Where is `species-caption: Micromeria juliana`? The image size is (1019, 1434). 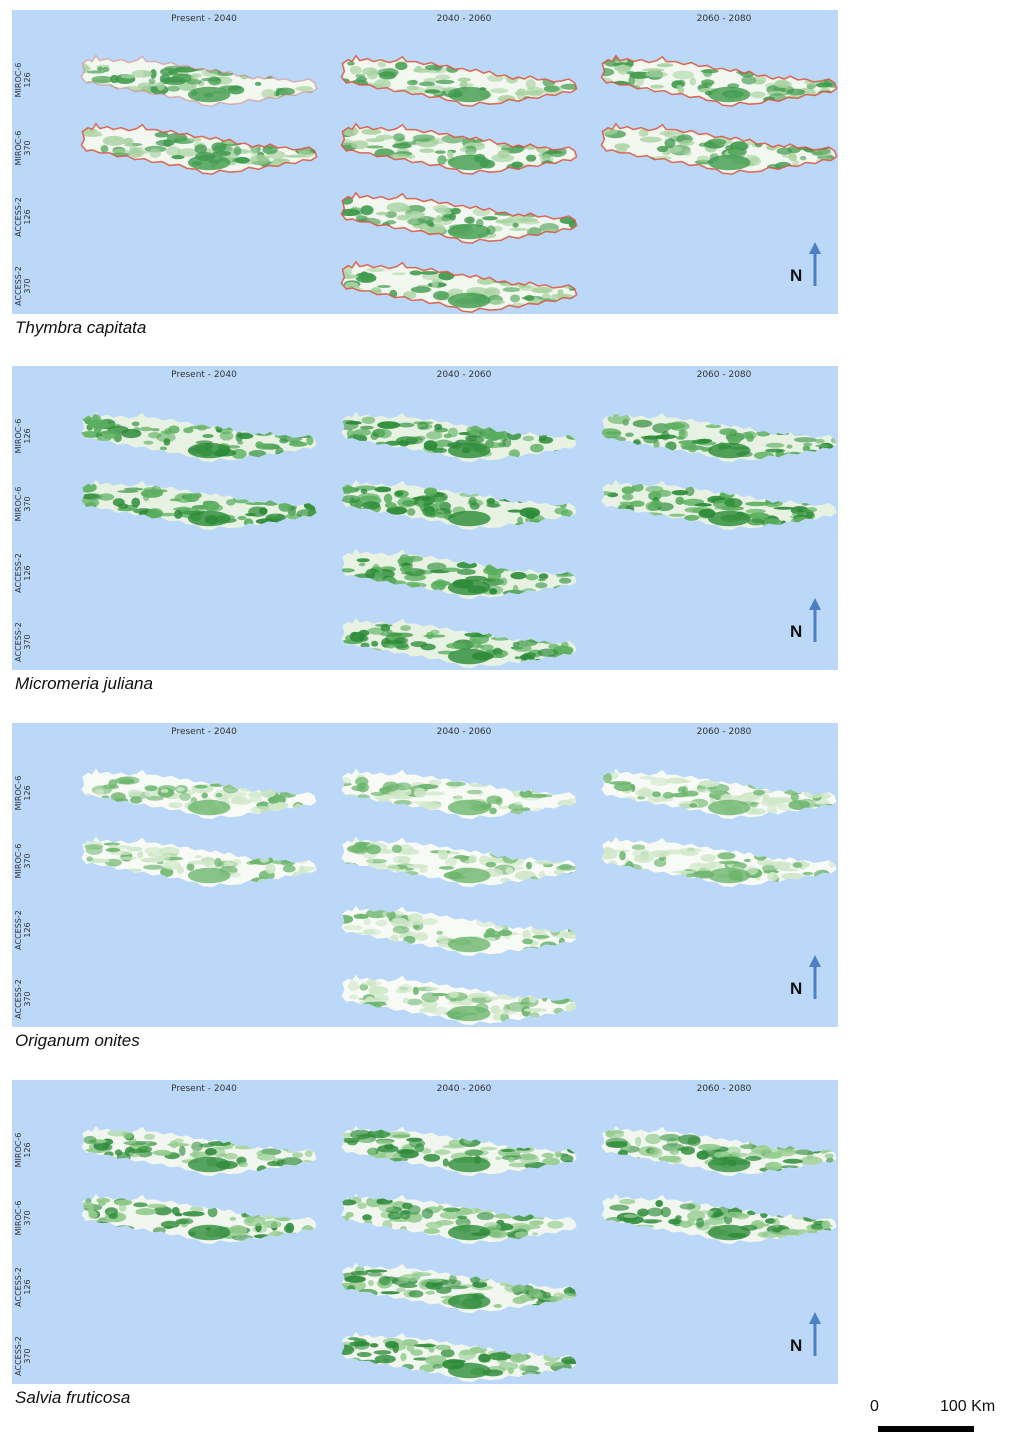
species-caption: Micromeria juliana is located at coordinates (84, 683).